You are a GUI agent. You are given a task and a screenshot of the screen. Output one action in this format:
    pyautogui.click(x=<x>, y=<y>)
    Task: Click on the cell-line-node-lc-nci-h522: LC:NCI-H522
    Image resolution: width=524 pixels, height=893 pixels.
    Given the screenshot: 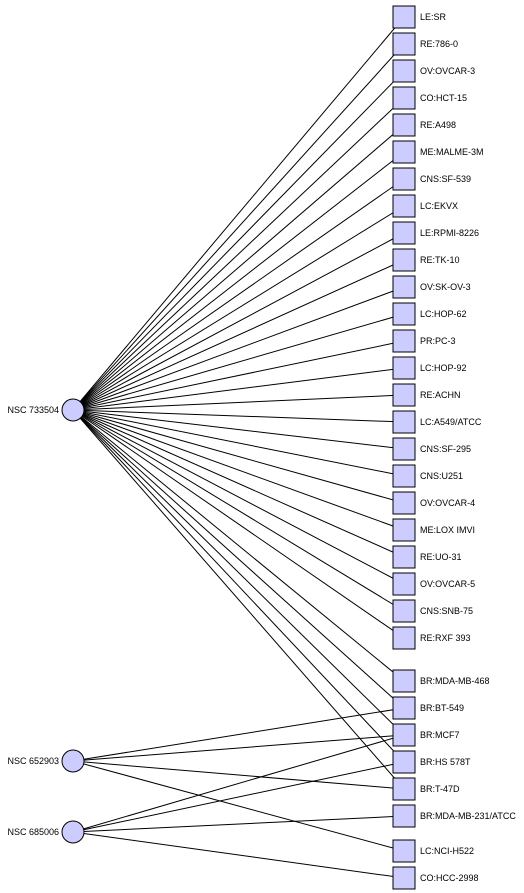 What is the action you would take?
    pyautogui.click(x=433, y=851)
    